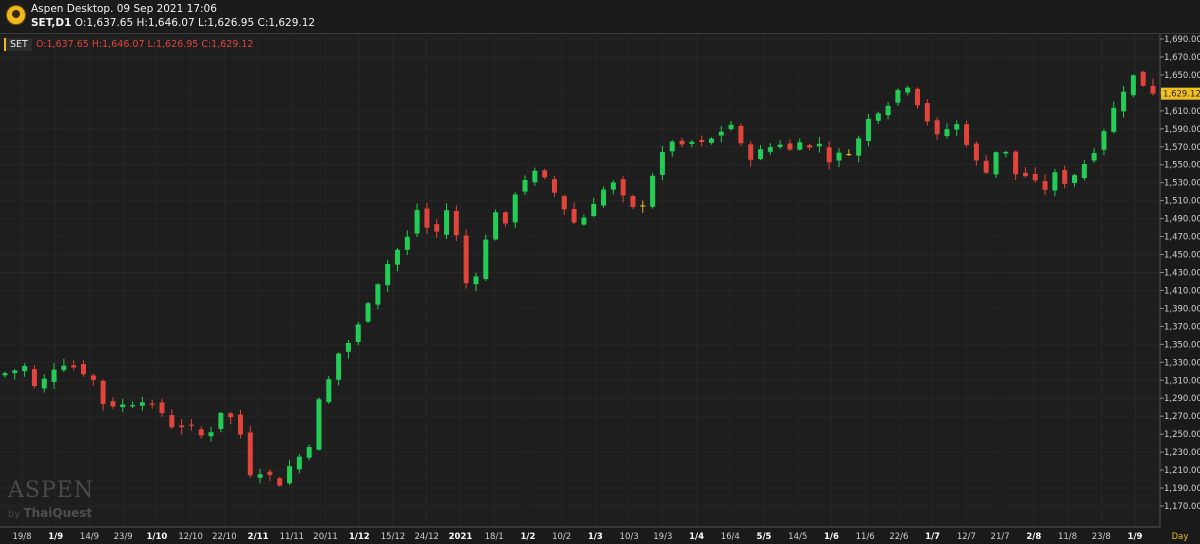 This screenshot has height=544, width=1200. I want to click on x-tick-label: 19/3, so click(662, 537).